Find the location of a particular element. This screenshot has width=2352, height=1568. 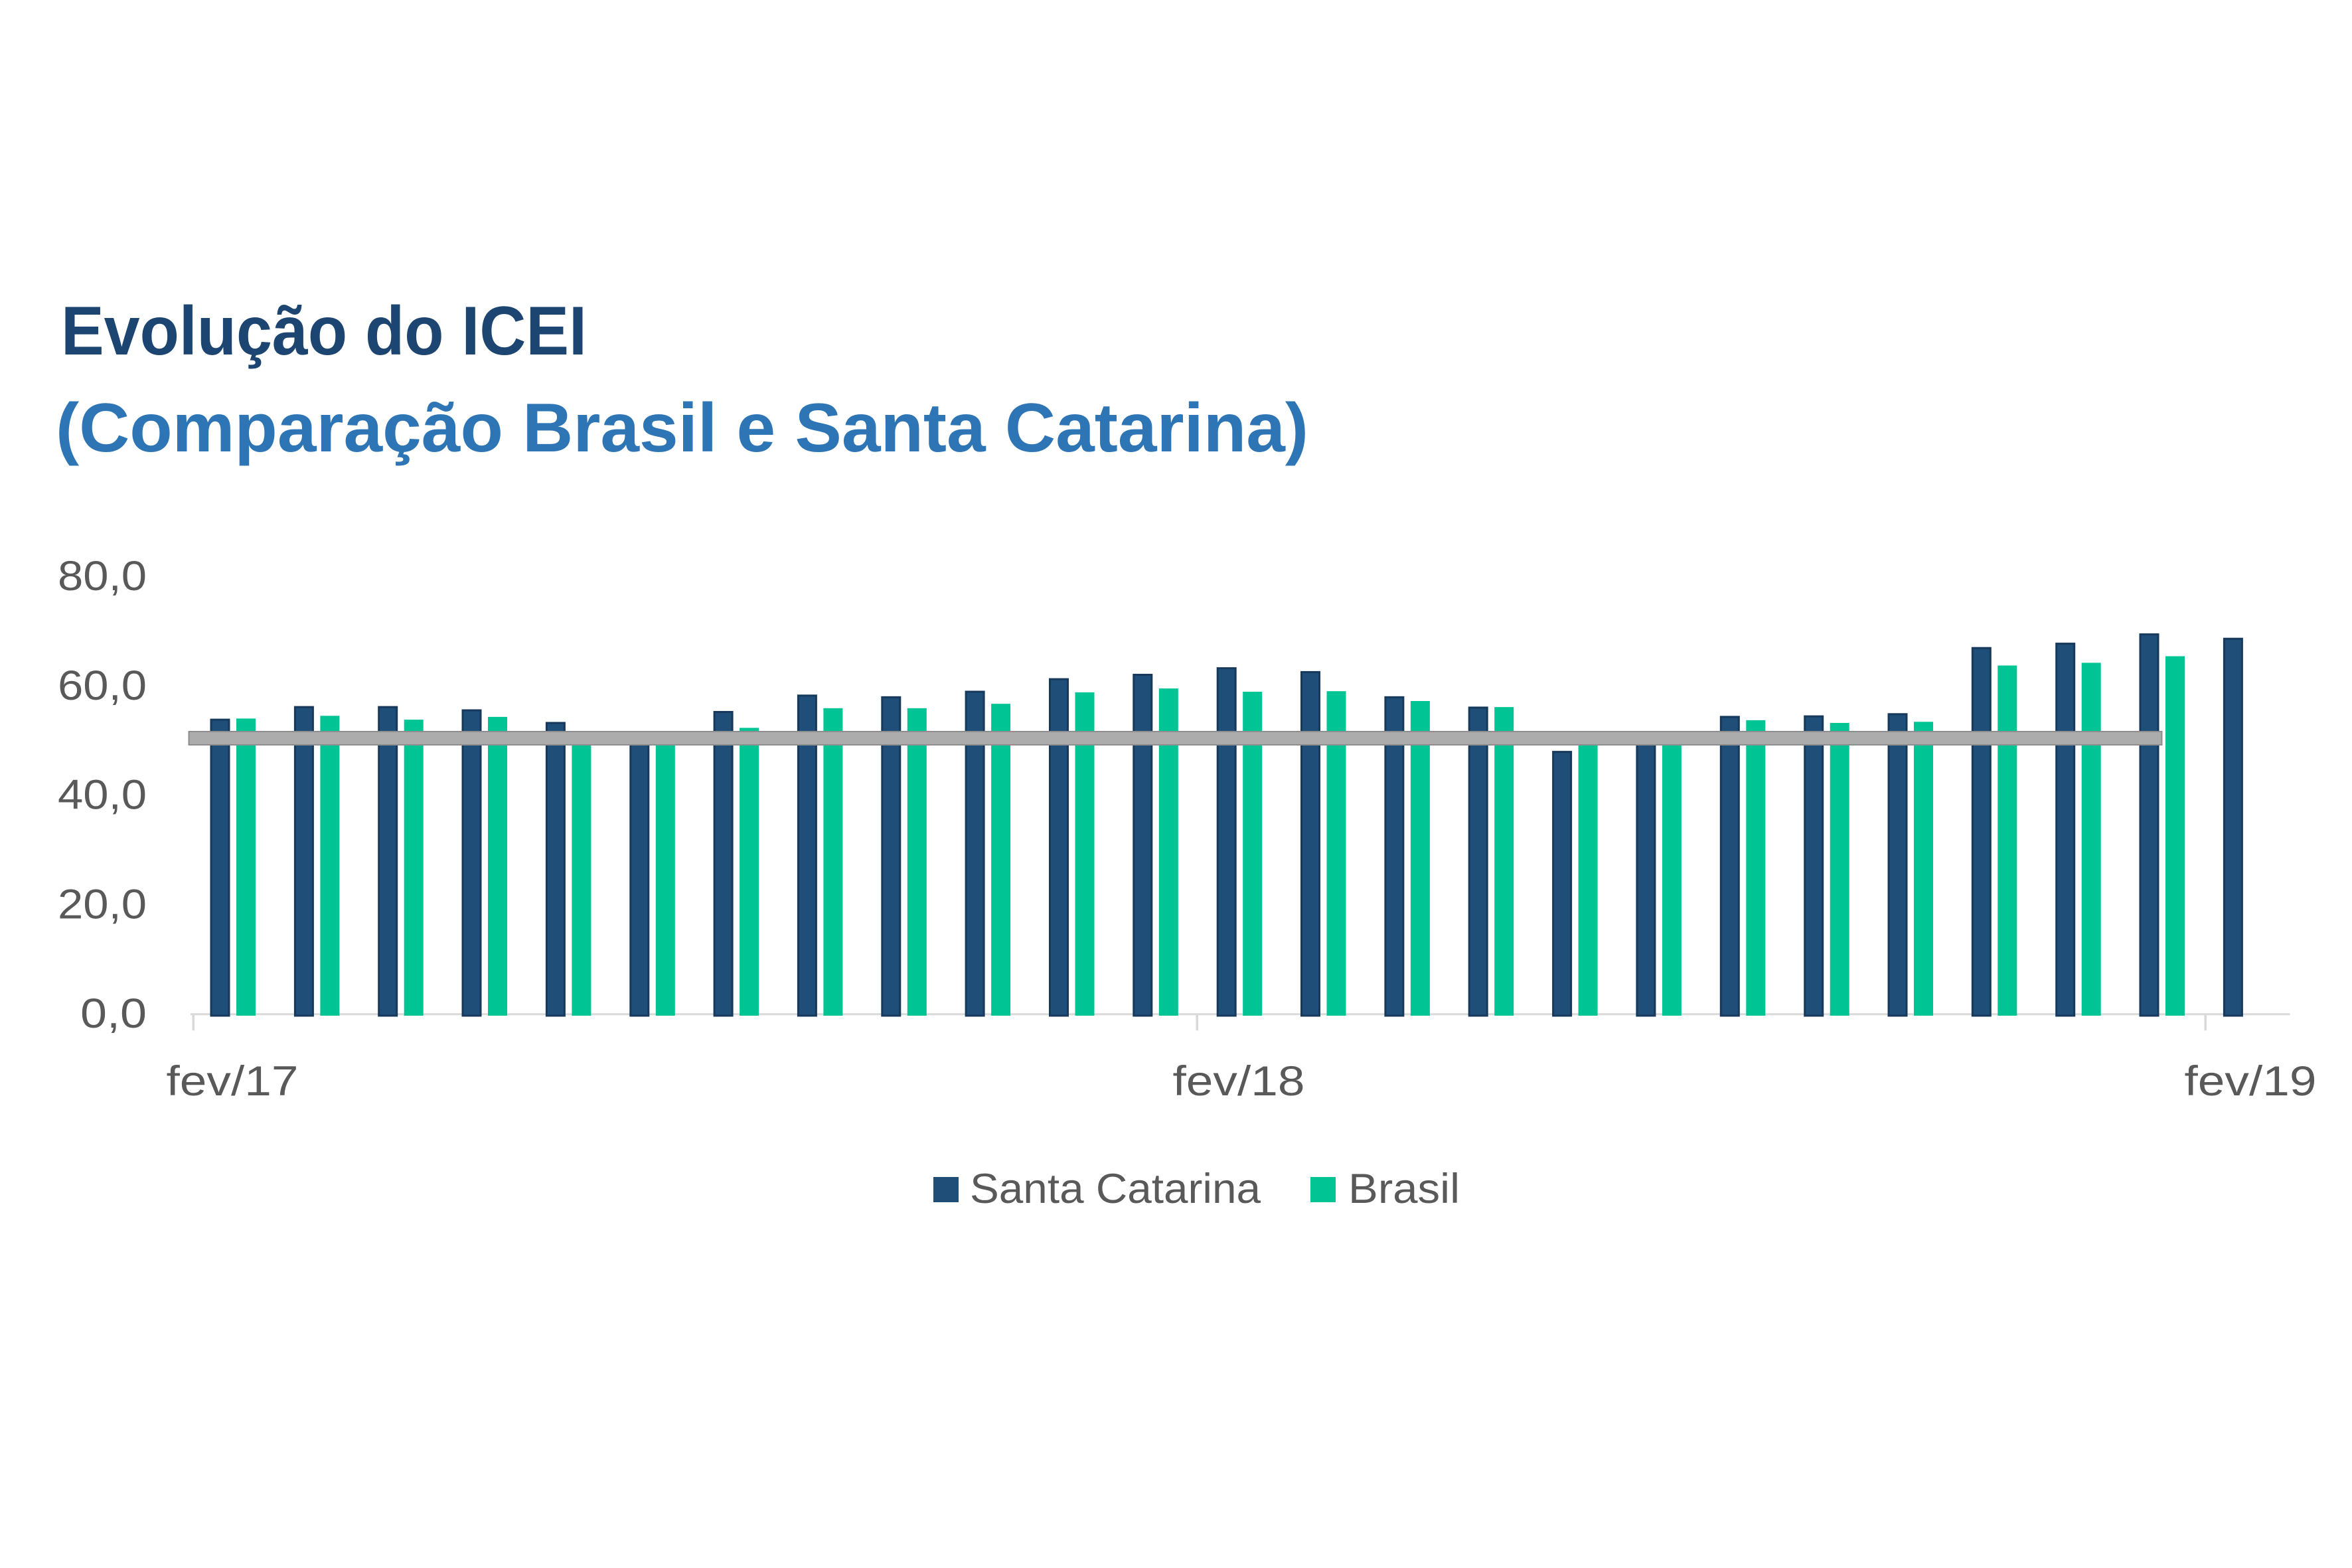

svg-text: Evolução do ICEI is located at coordinates (324, 332).